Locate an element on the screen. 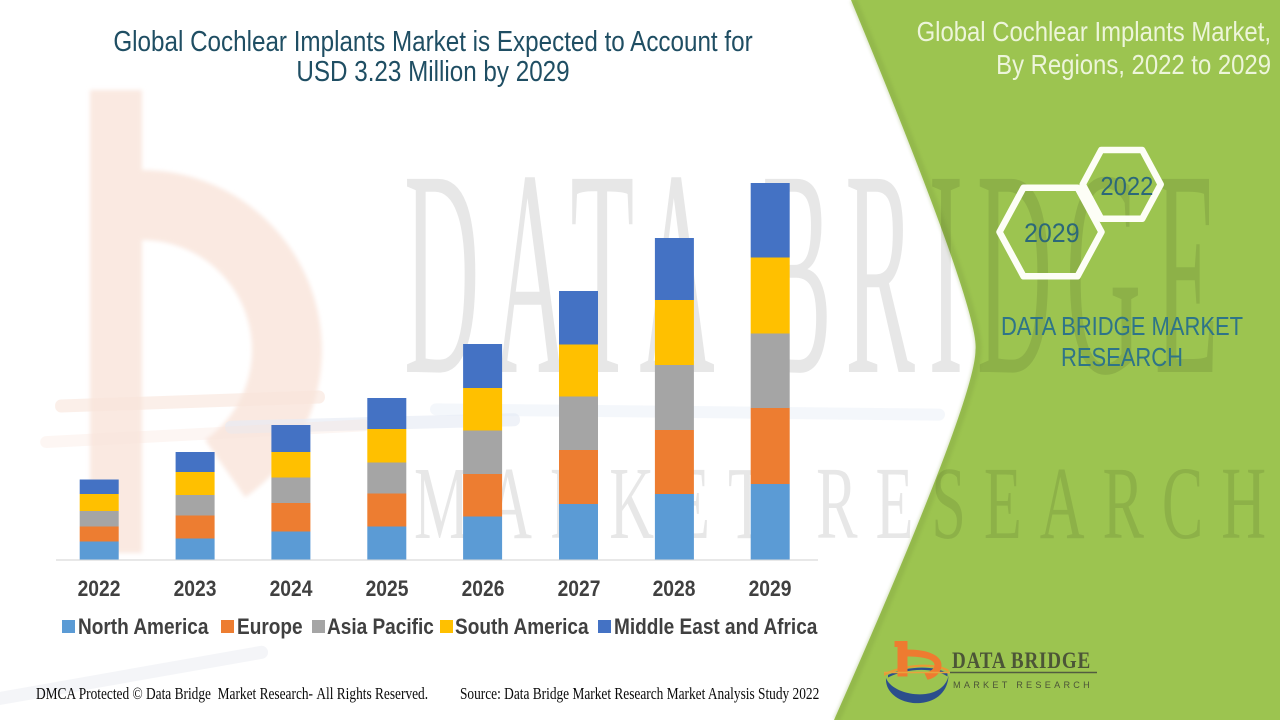  svg-text: 2022 is located at coordinates (1126, 187).